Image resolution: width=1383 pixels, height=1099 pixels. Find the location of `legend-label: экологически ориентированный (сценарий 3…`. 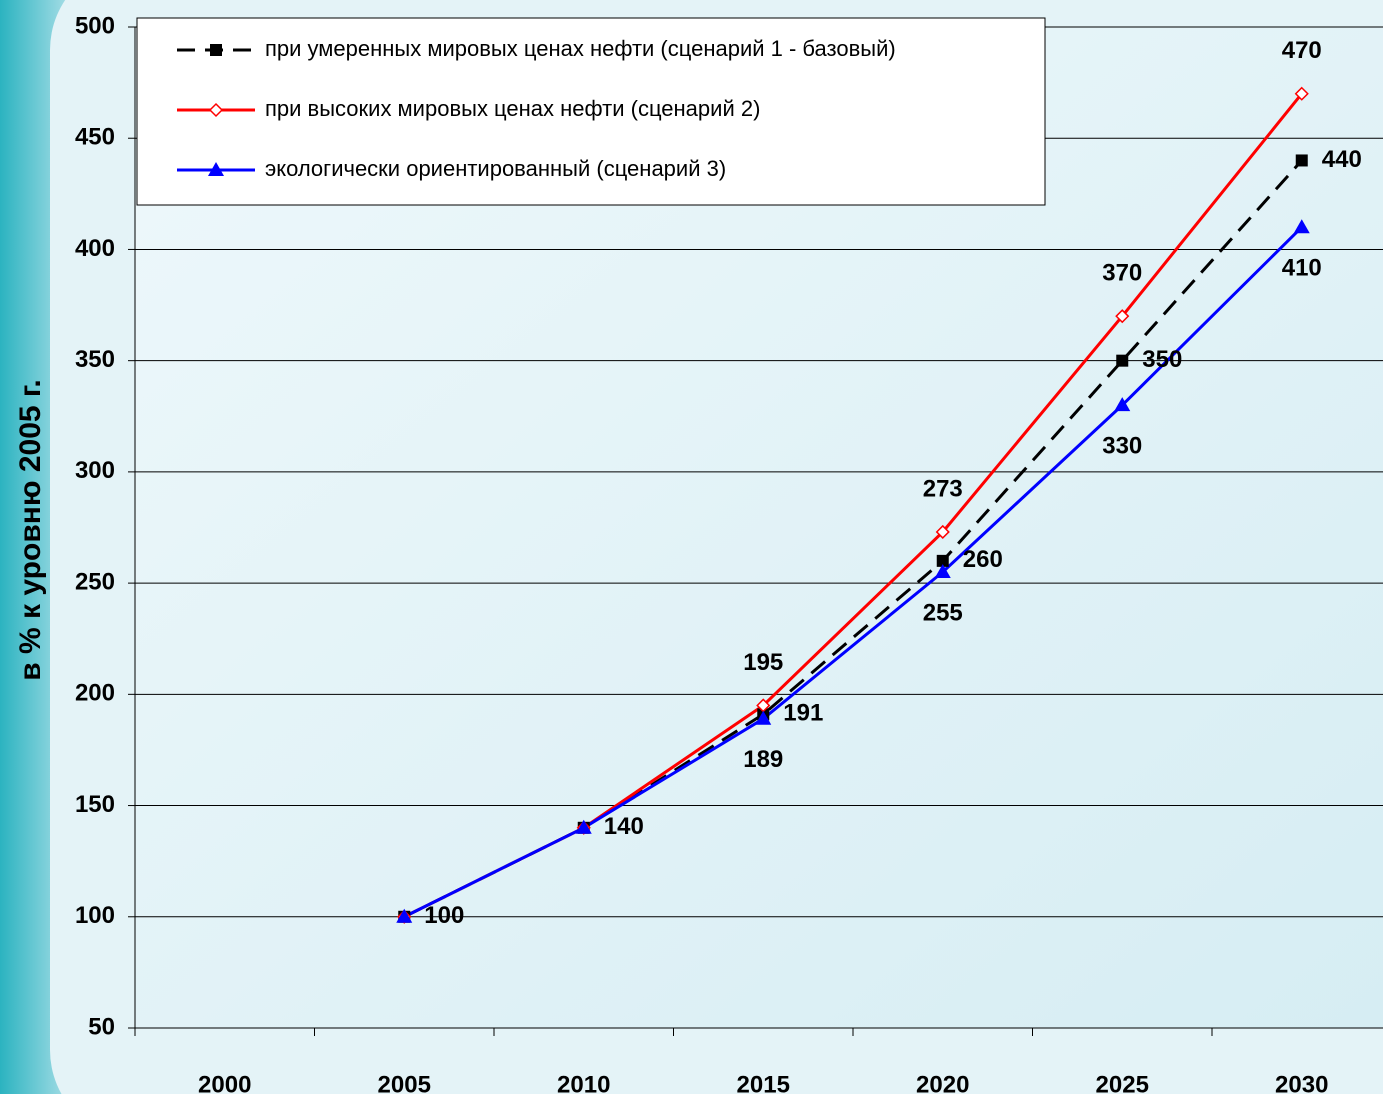

legend-label: экологически ориентированный (сценарий 3… is located at coordinates (495, 168).